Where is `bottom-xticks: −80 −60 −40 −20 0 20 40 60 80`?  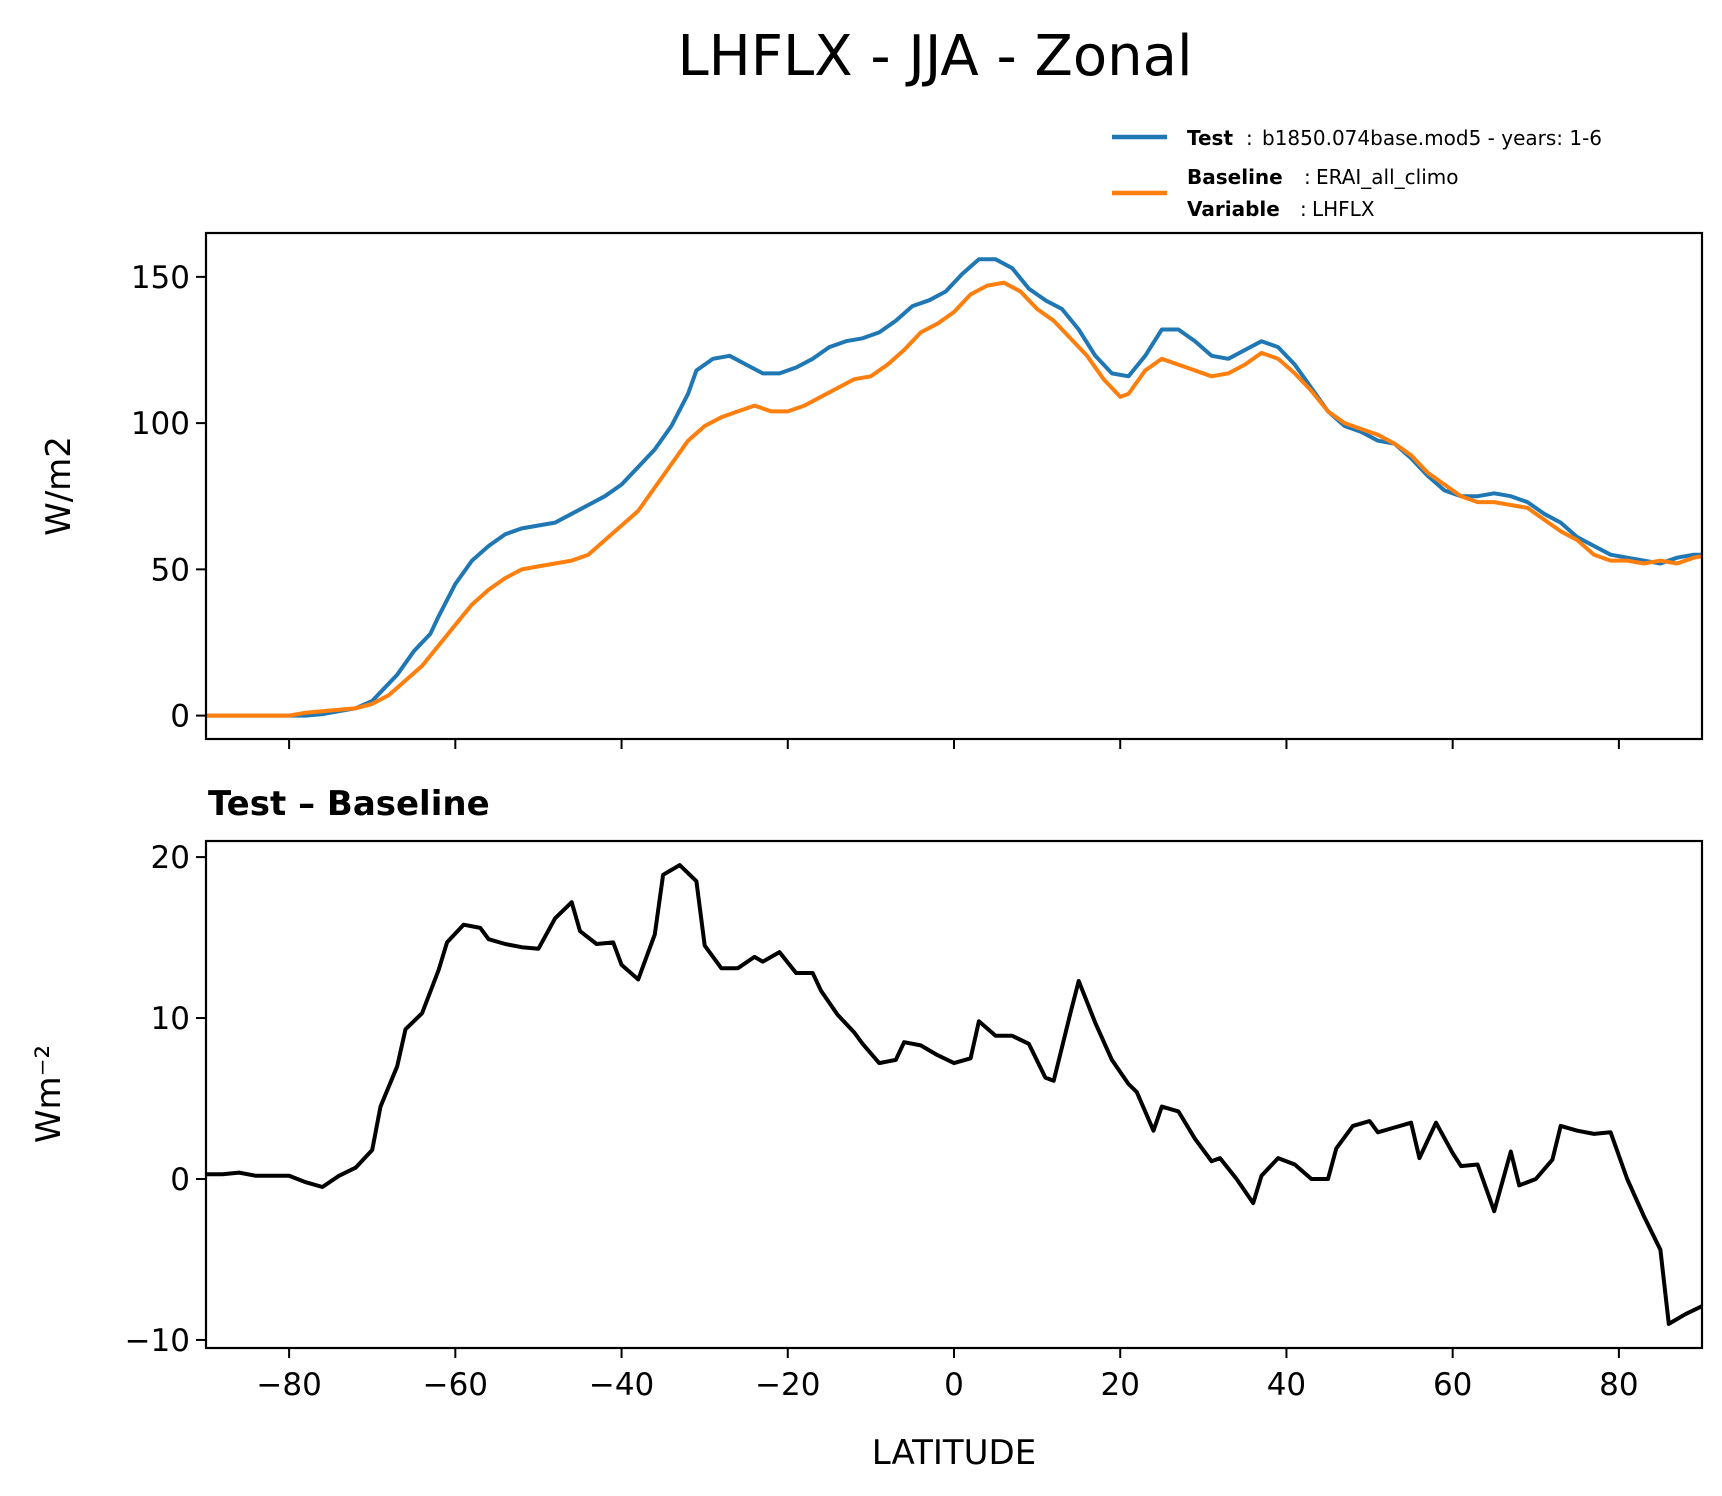 bottom-xticks: −80 −60 −40 −20 0 20 40 60 80 is located at coordinates (947, 1375).